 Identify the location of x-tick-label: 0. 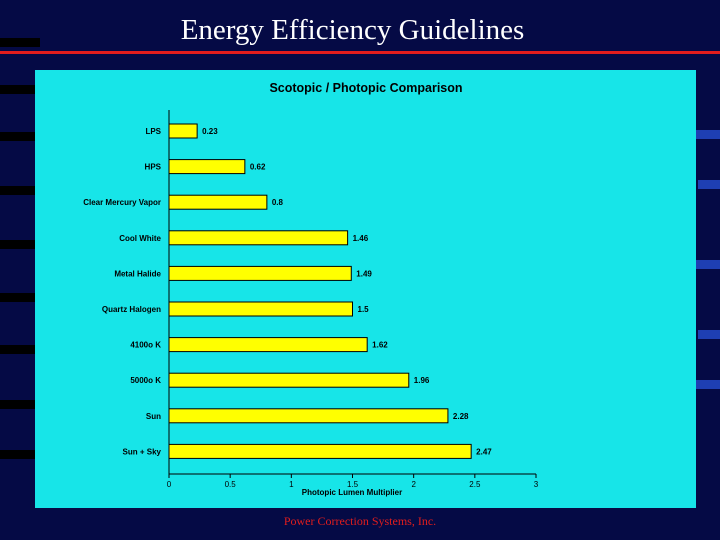
(169, 484).